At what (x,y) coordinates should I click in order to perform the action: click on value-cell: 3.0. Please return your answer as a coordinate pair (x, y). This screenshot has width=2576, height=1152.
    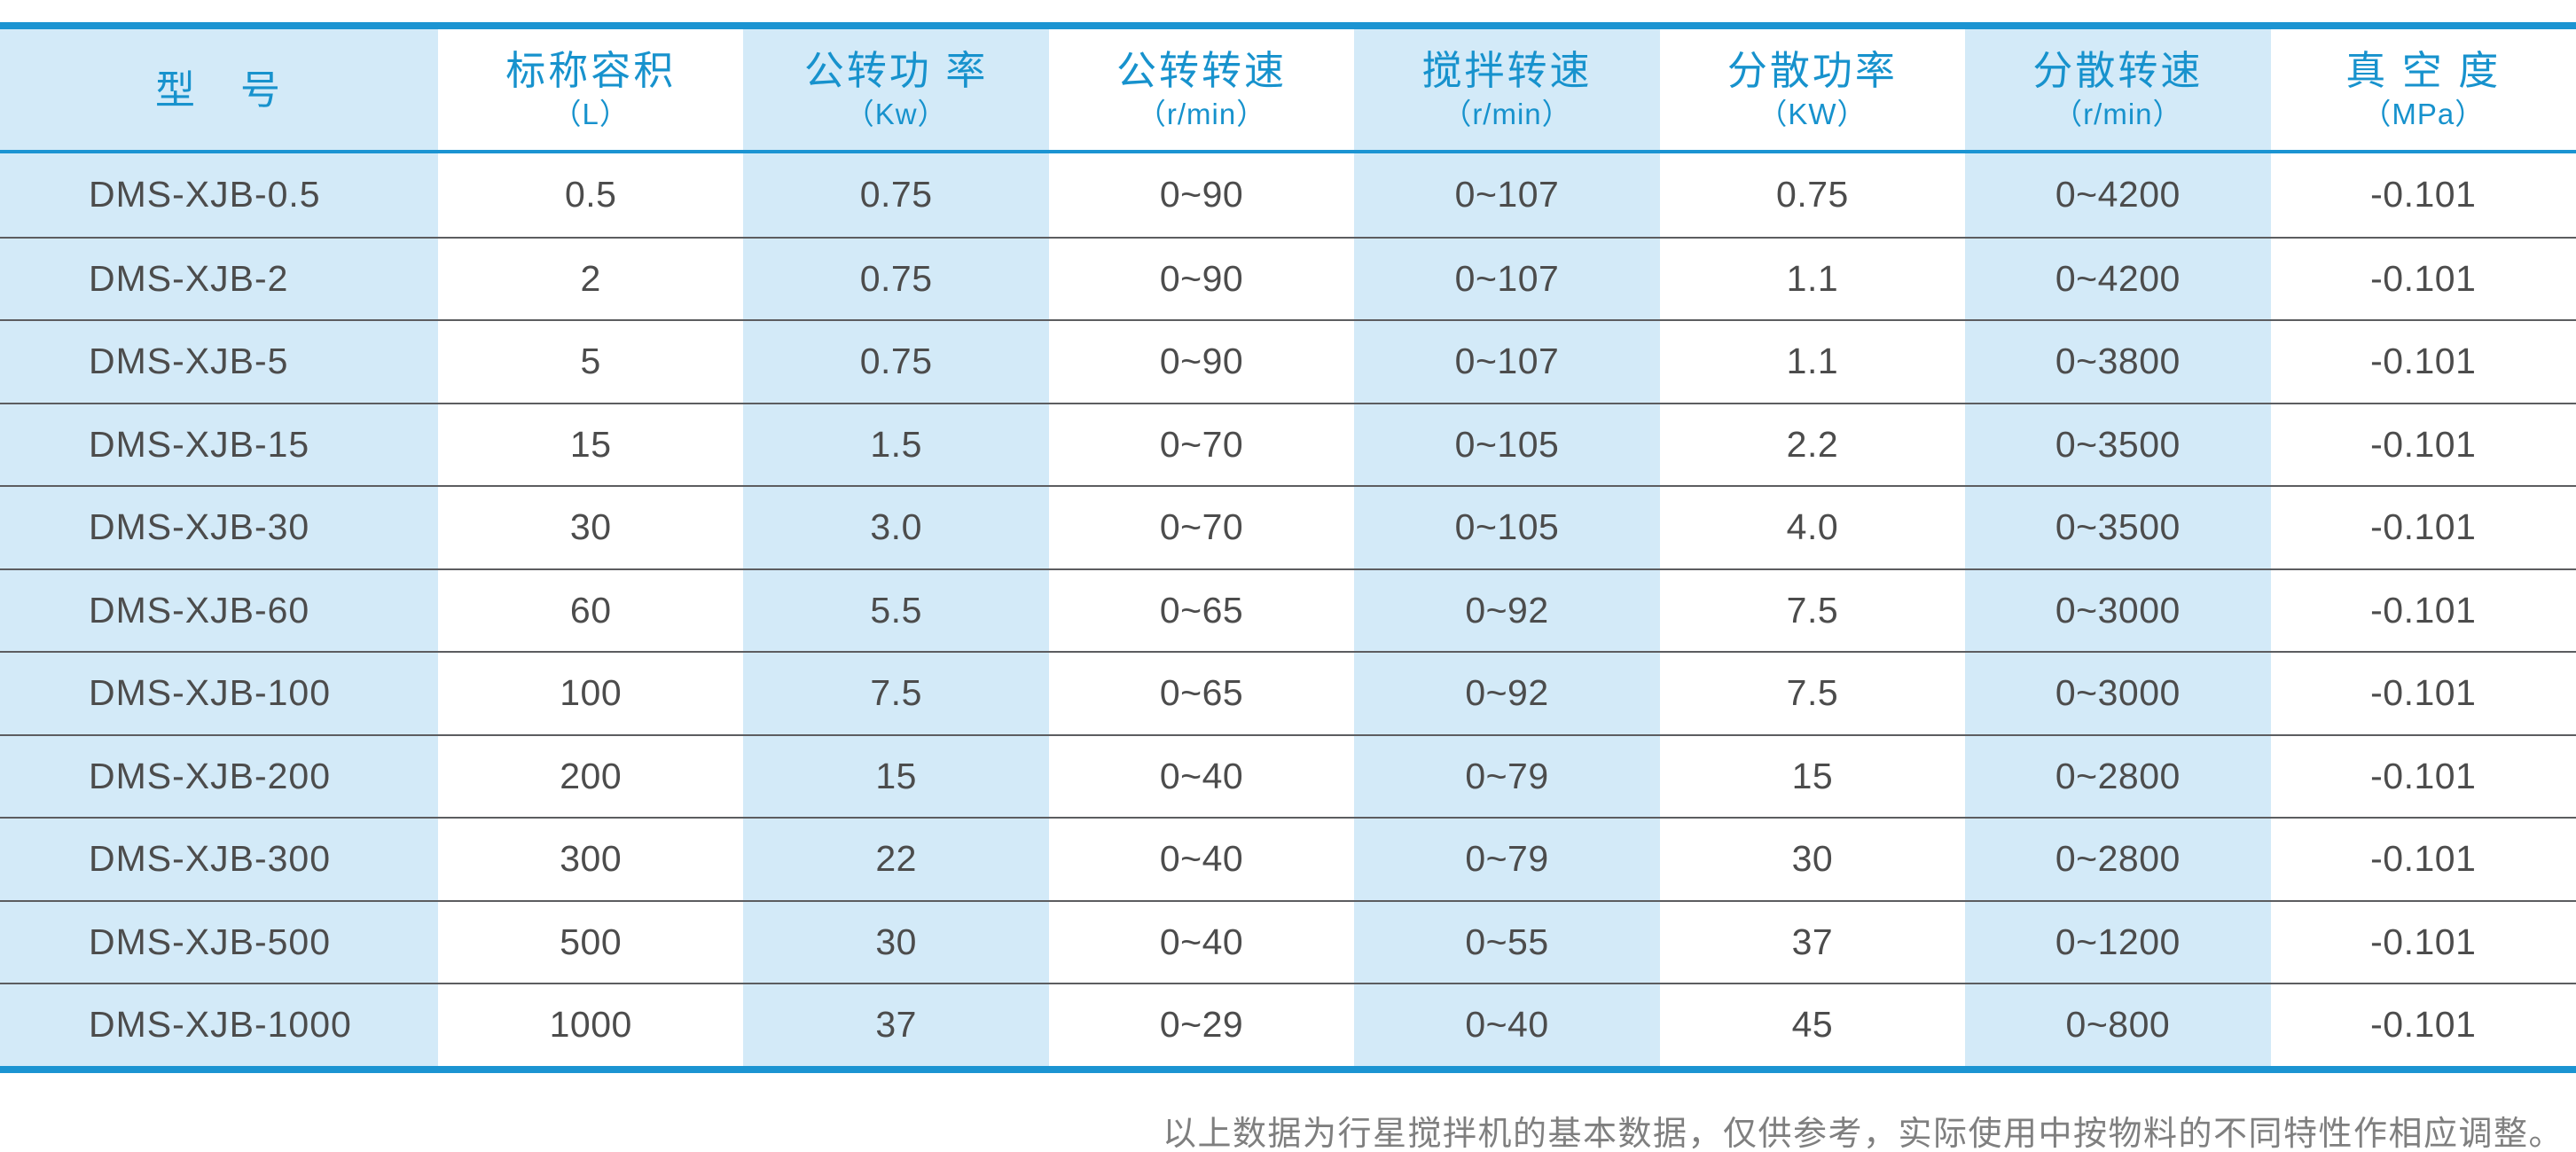
    Looking at the image, I should click on (896, 526).